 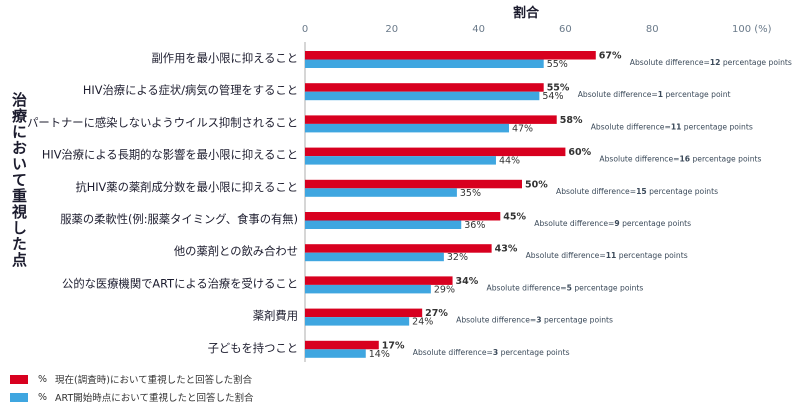 I want to click on value-label-start: 35%, so click(x=470, y=193).